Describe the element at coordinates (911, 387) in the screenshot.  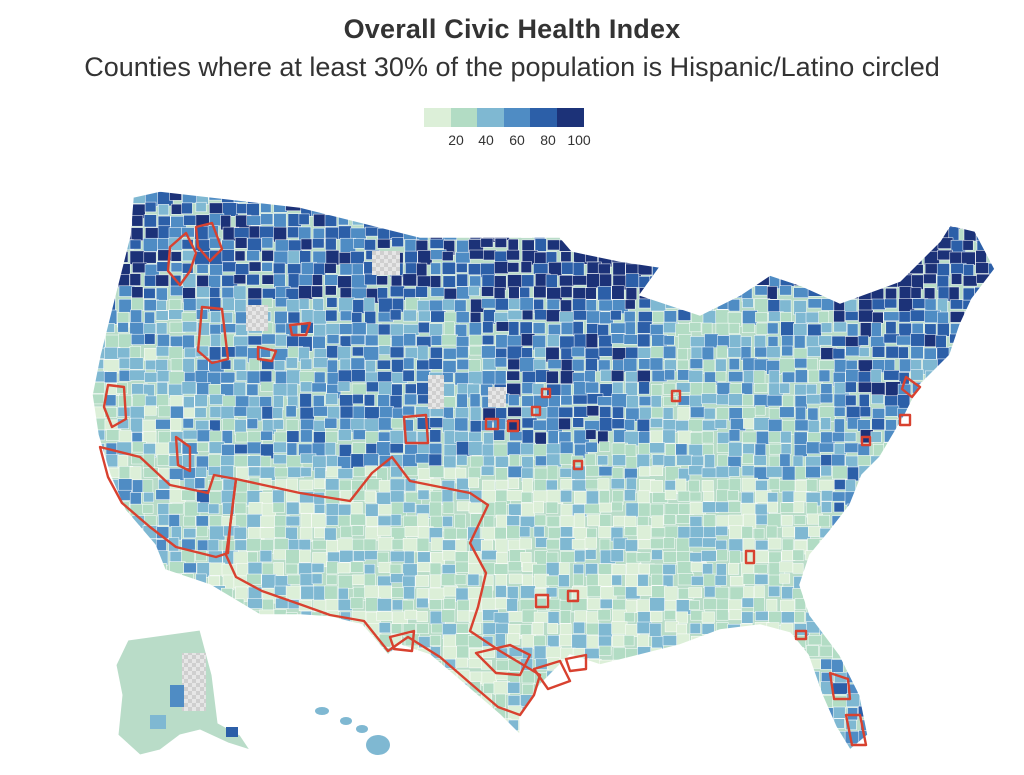
I see `highlight-outline` at that location.